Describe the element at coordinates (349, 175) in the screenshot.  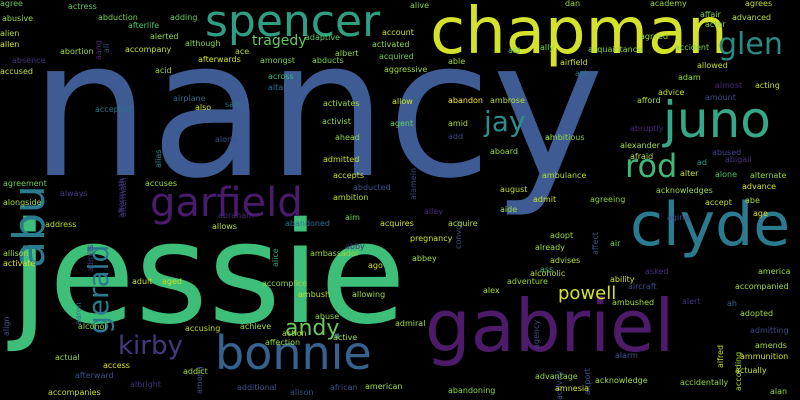
I see `word-accepts: accepts` at that location.